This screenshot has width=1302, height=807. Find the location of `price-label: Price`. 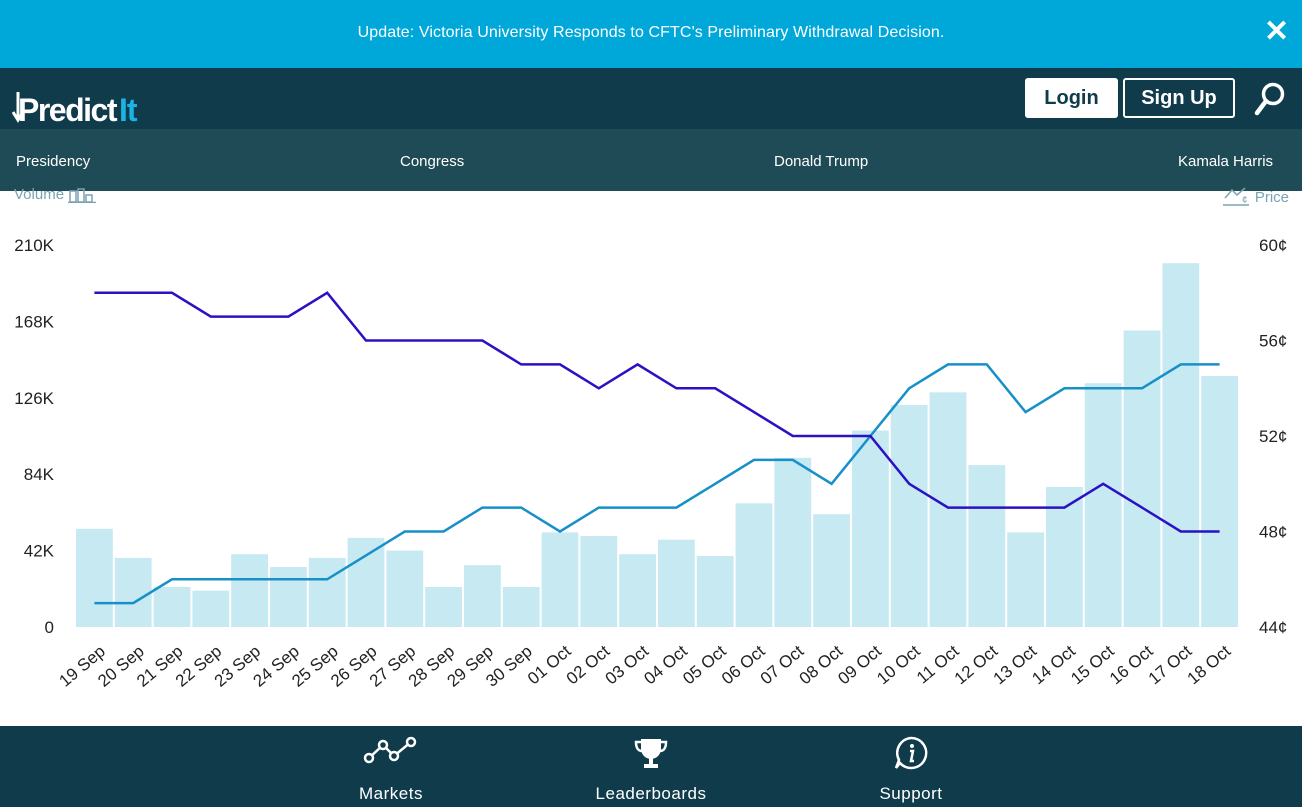

price-label: Price is located at coordinates (1271, 197).